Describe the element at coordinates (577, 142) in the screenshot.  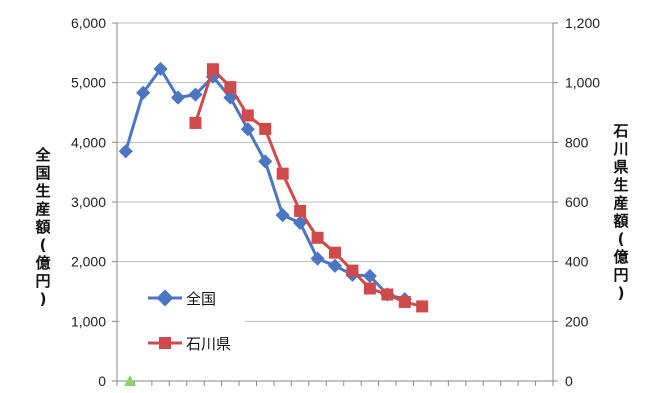
I see `y-tick-right: 800` at that location.